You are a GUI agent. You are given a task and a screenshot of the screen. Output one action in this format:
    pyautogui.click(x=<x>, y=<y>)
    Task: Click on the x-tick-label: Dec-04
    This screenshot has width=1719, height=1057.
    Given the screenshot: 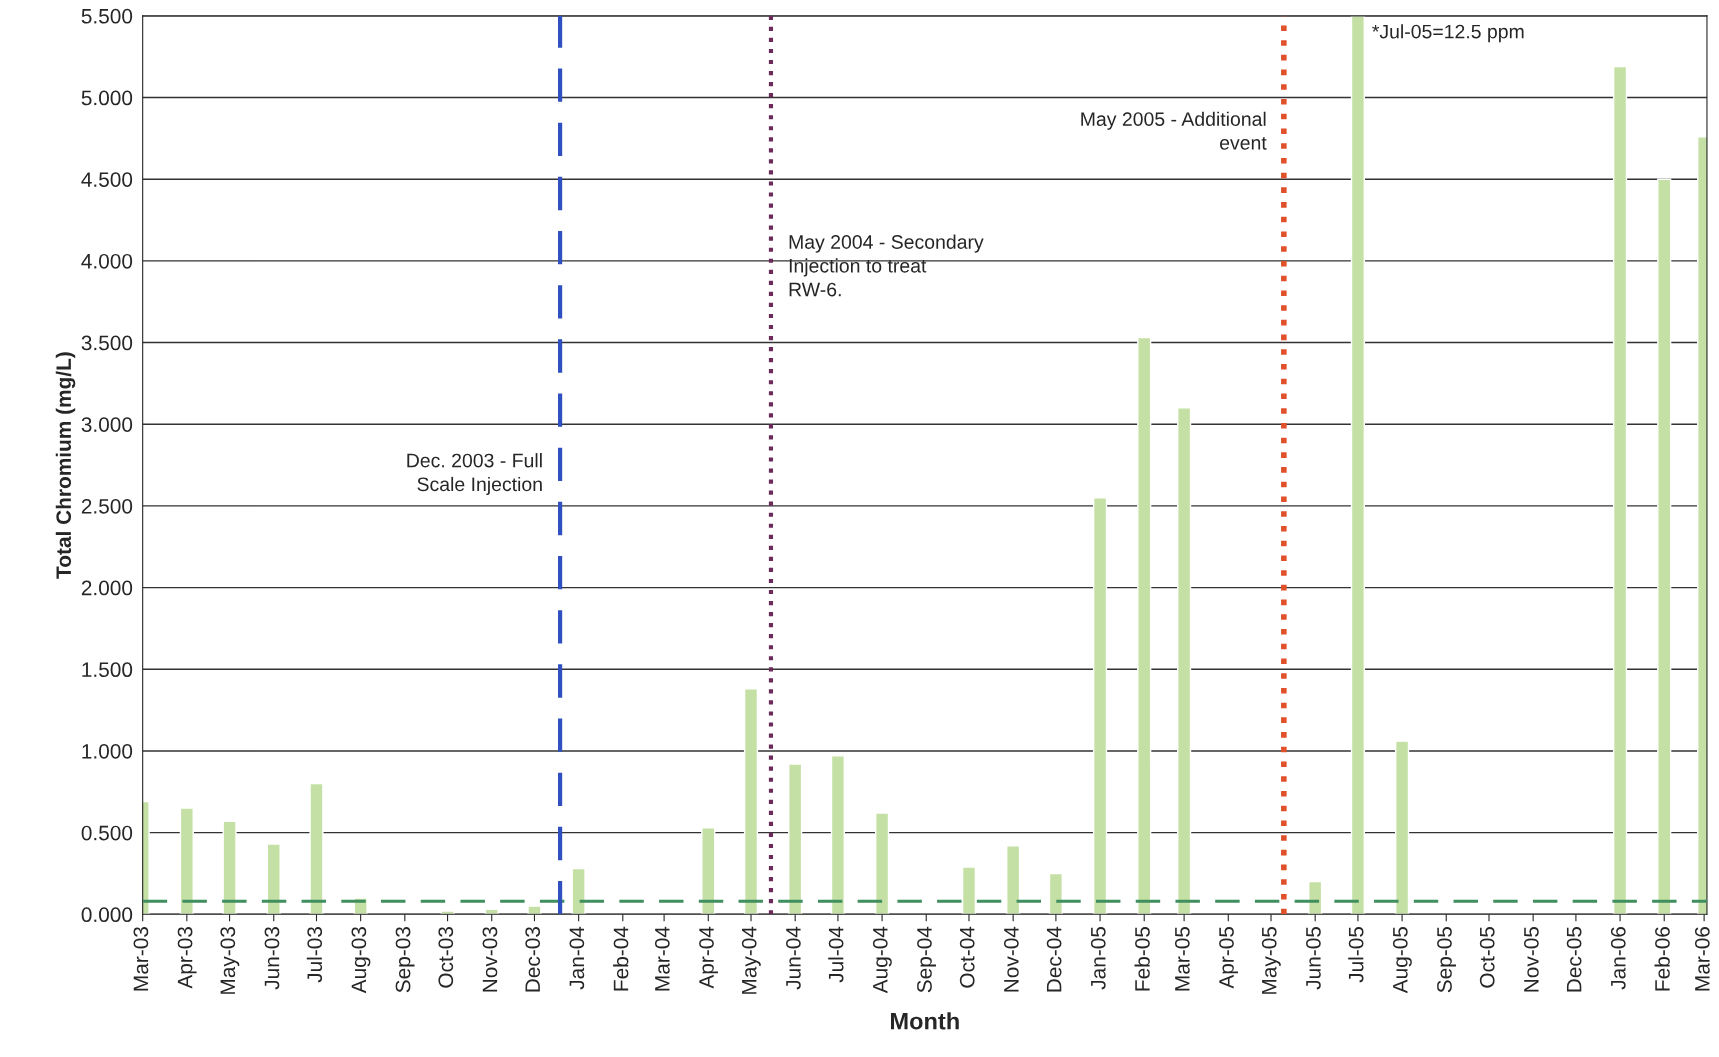 What is the action you would take?
    pyautogui.click(x=1054, y=959)
    